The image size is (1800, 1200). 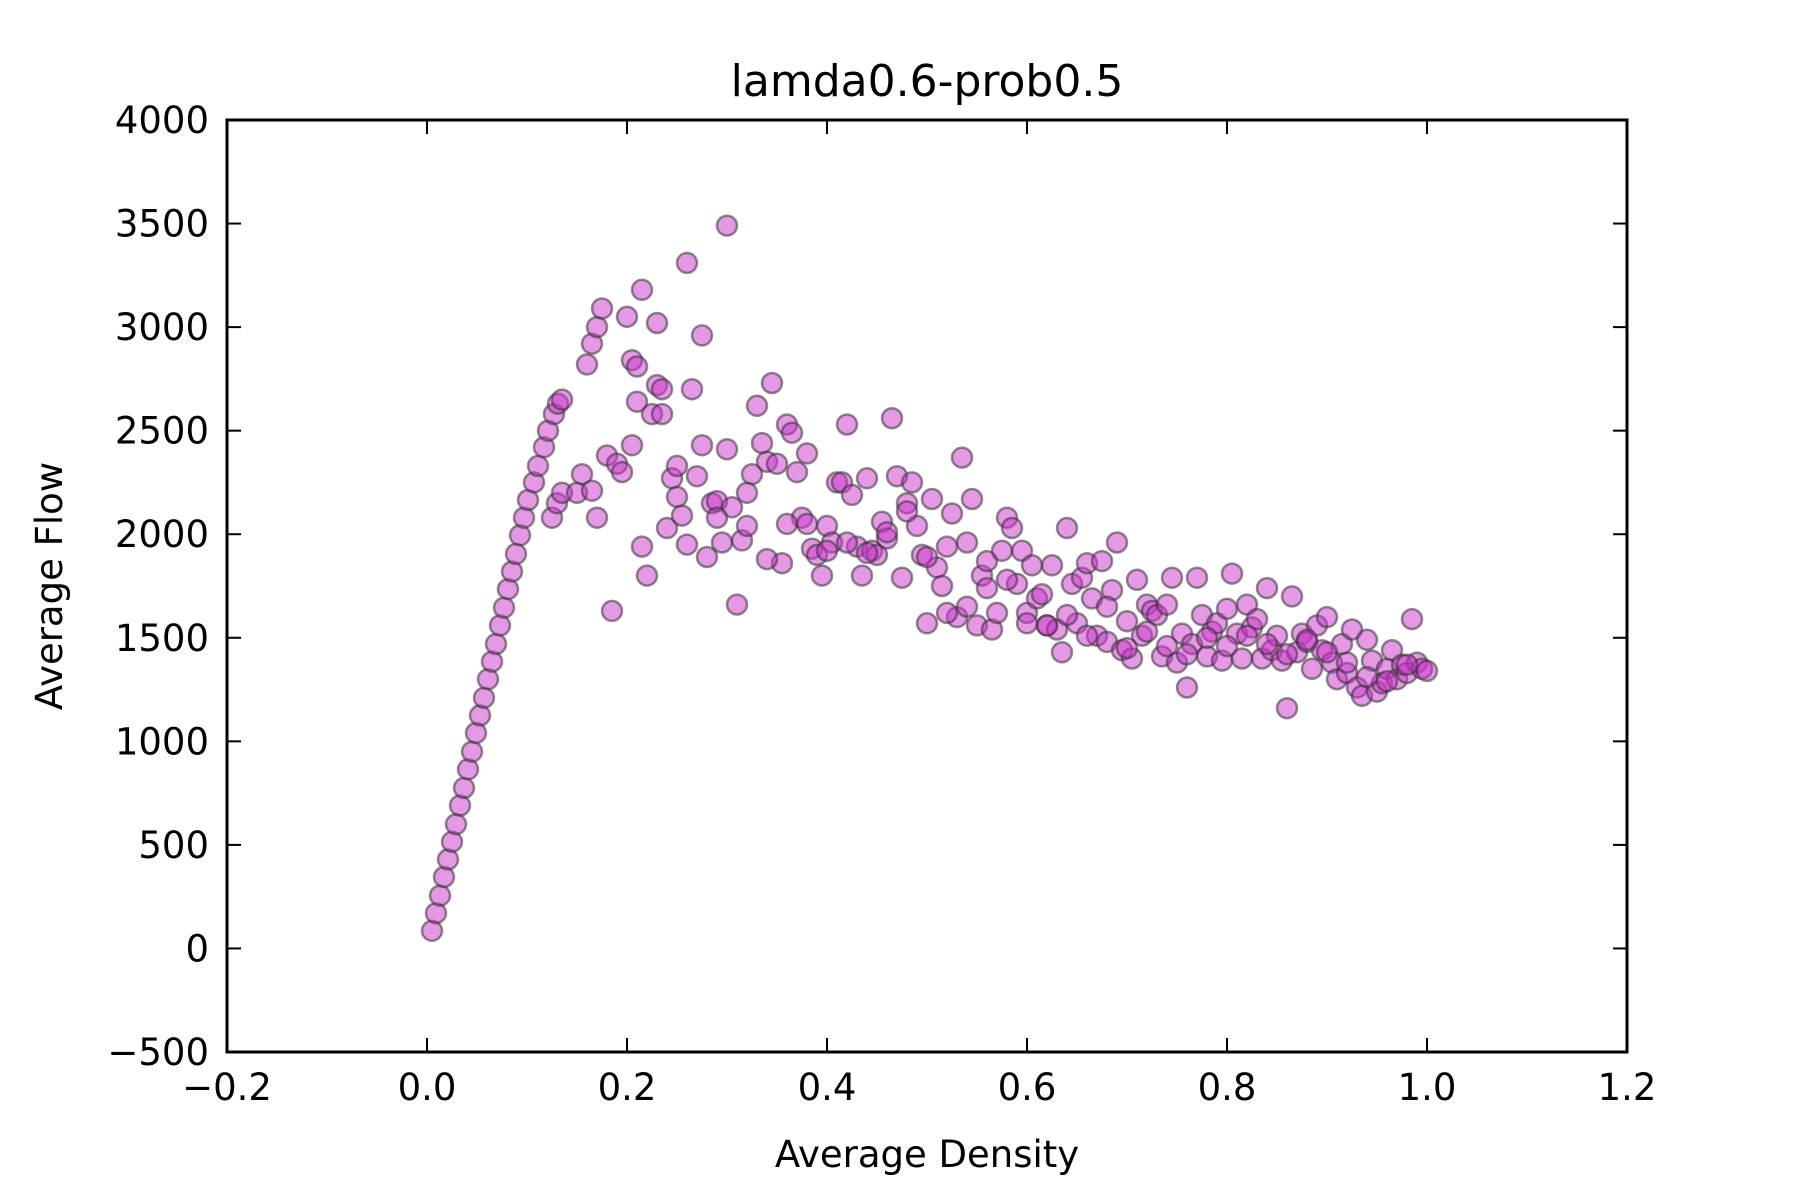 What do you see at coordinates (427, 1087) in the screenshot?
I see `x-tick-label: 0.0` at bounding box center [427, 1087].